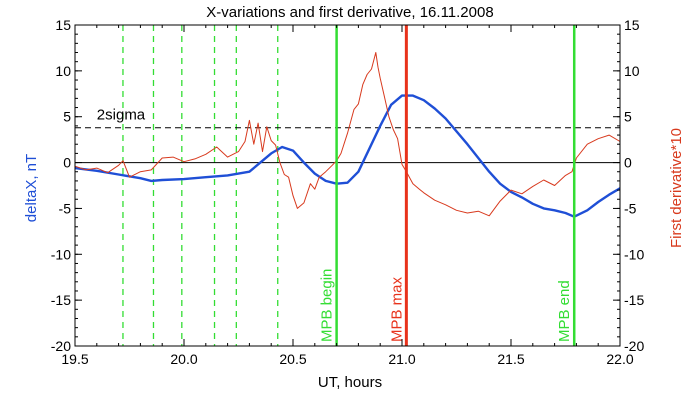 This screenshot has width=700, height=405. What do you see at coordinates (292, 359) in the screenshot?
I see `x-tick-label-2: 20.5` at bounding box center [292, 359].